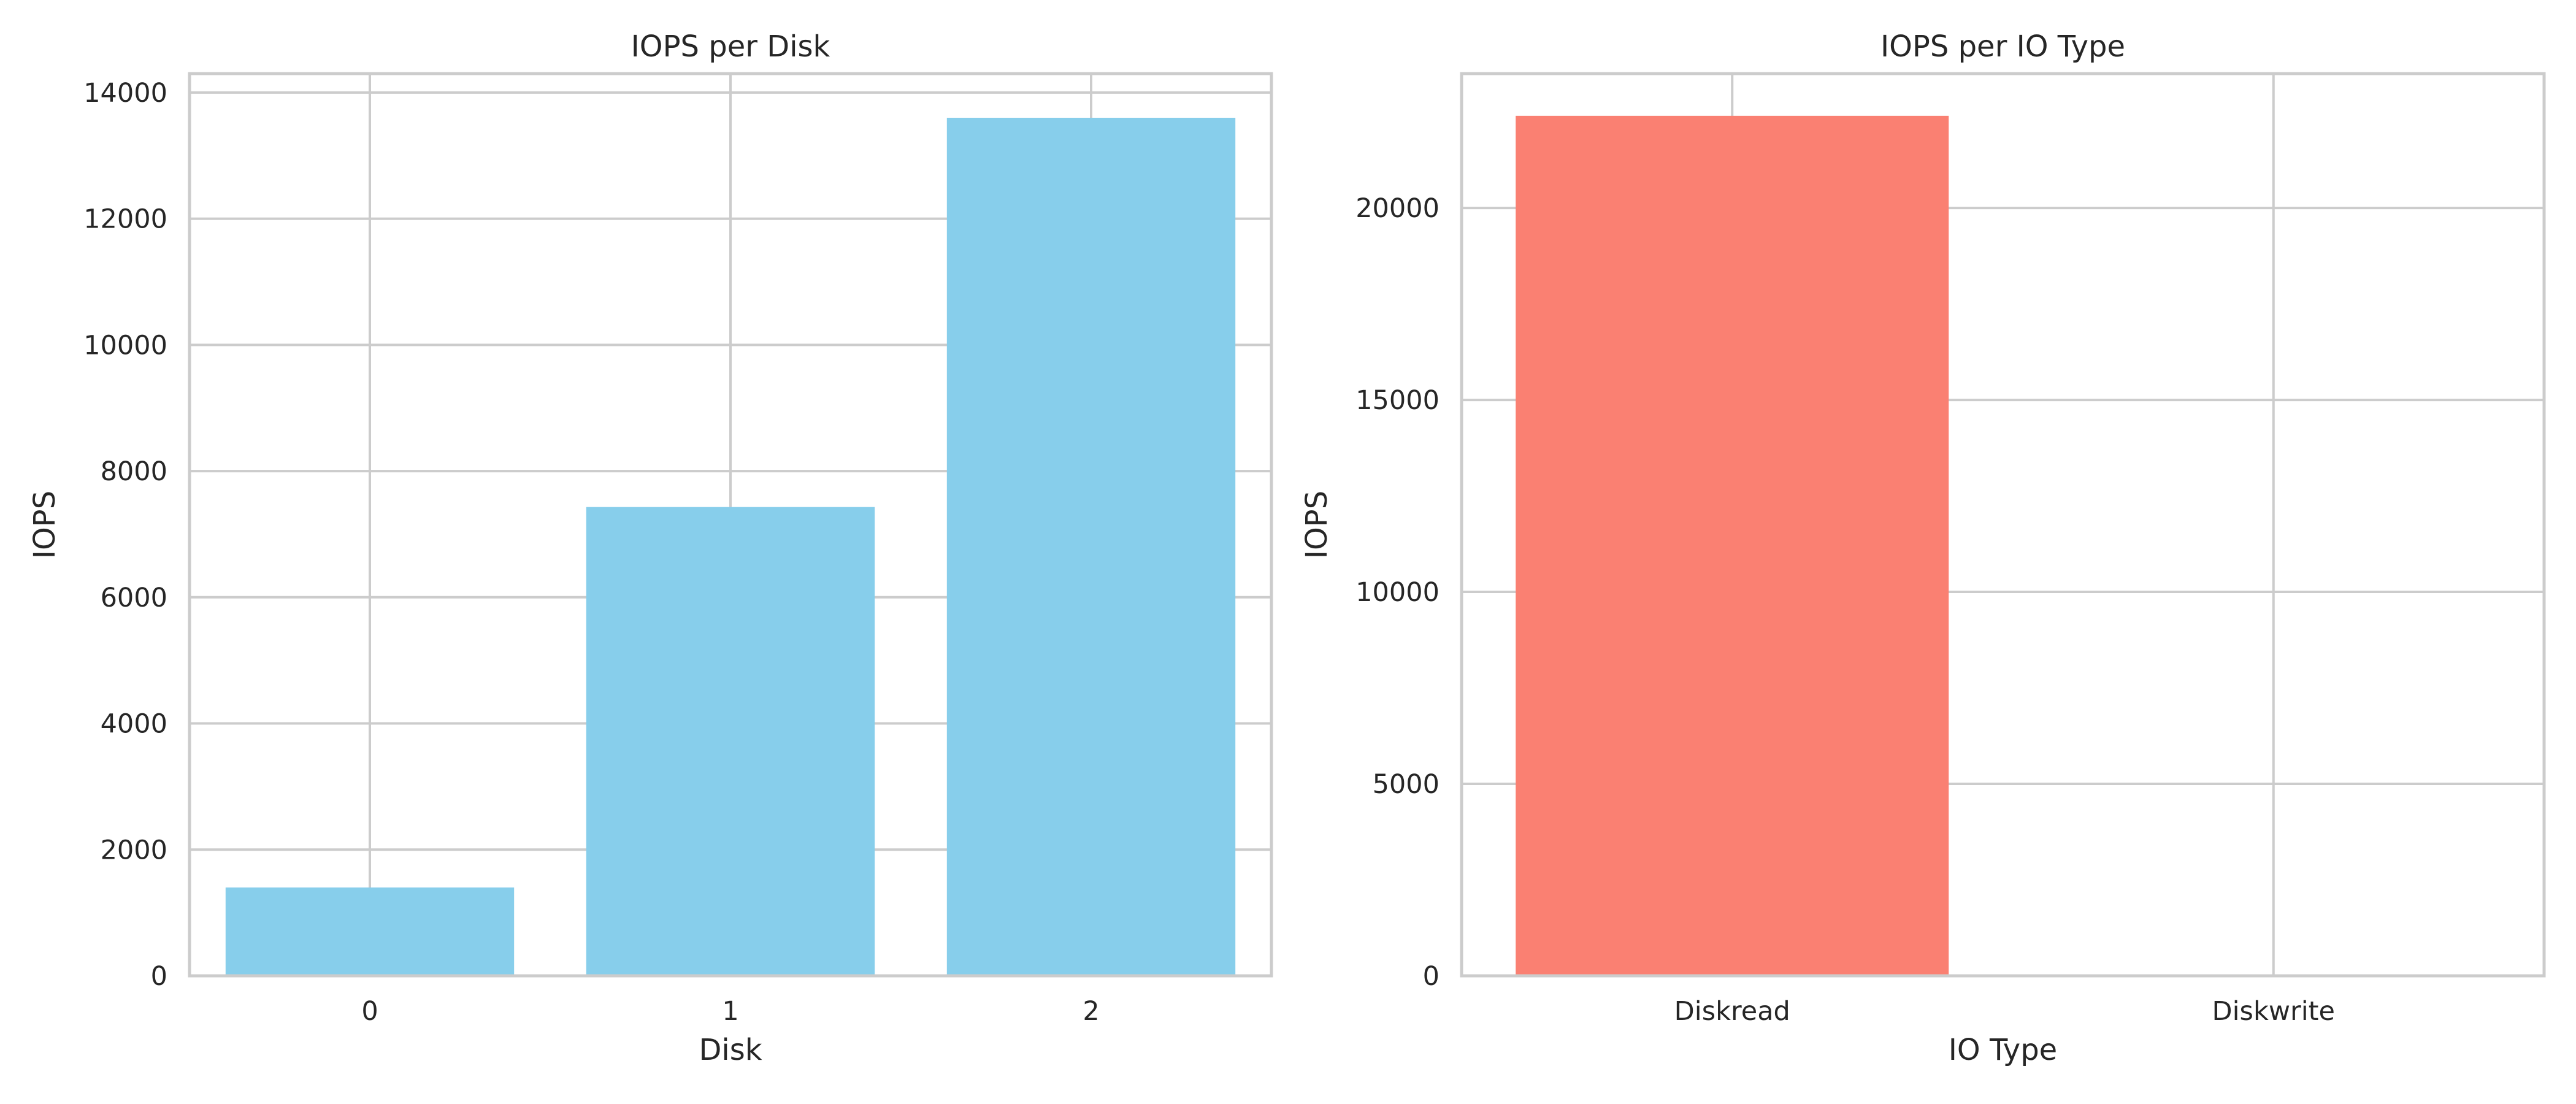 The width and height of the screenshot is (2576, 1104). I want to click on y-tick-label: 14000, so click(125, 93).